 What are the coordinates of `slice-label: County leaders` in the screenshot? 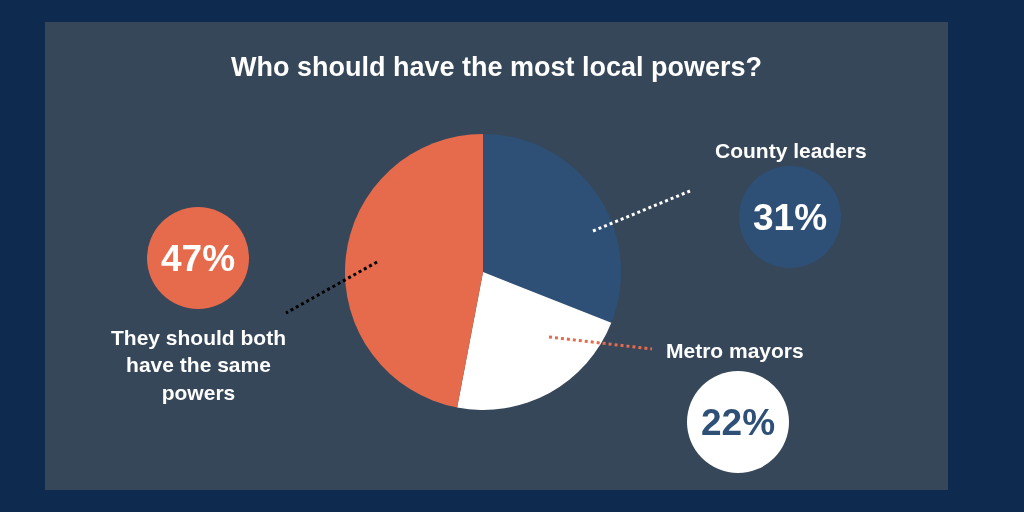 It's located at (791, 150).